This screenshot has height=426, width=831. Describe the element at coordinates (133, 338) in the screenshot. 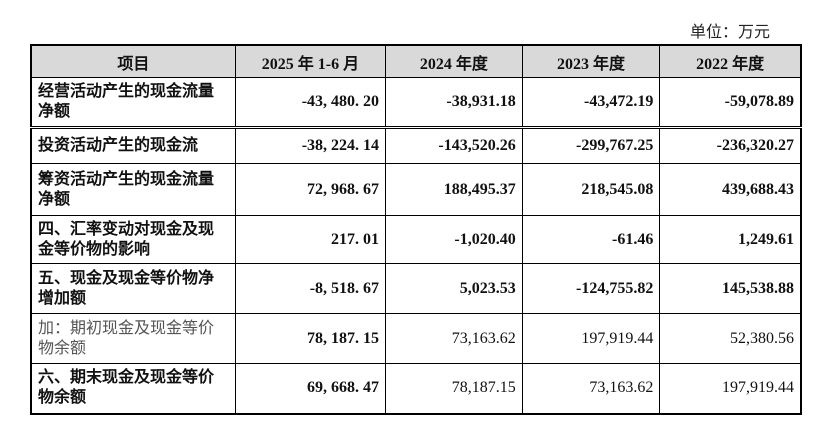

I see `row-label: 加：期初现金及现金等价物余额` at that location.